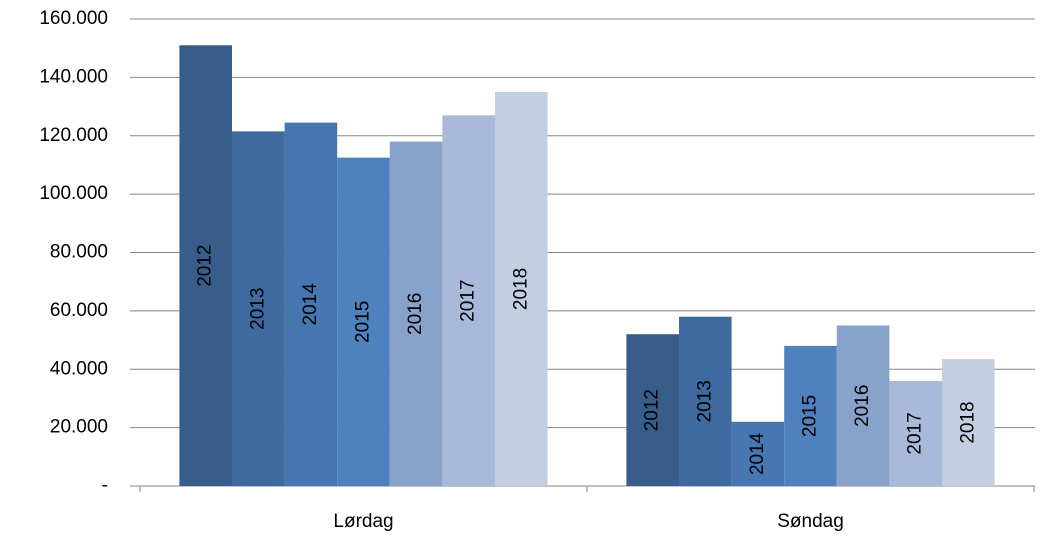 This screenshot has width=1046, height=537. Describe the element at coordinates (73, 135) in the screenshot. I see `y-tick-label: 120.000` at that location.